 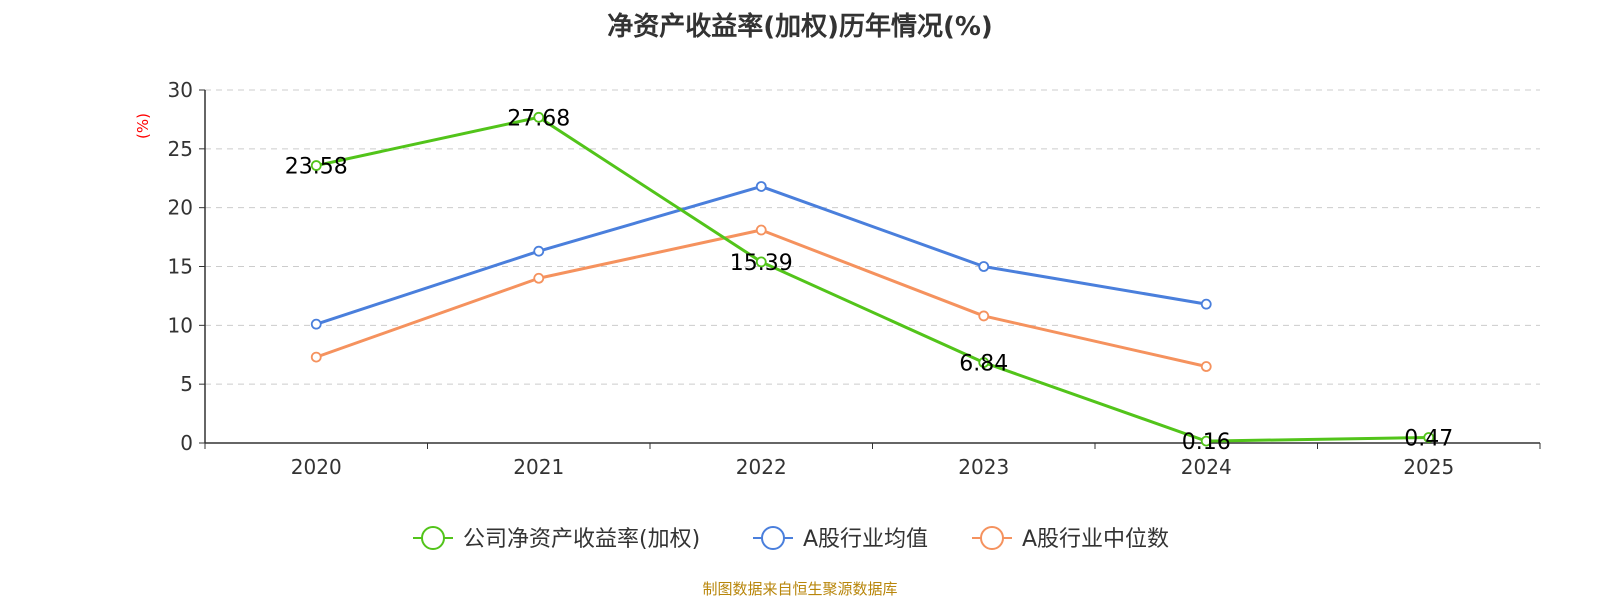 I want to click on legend-item-1: A股行业均值, so click(x=840, y=539).